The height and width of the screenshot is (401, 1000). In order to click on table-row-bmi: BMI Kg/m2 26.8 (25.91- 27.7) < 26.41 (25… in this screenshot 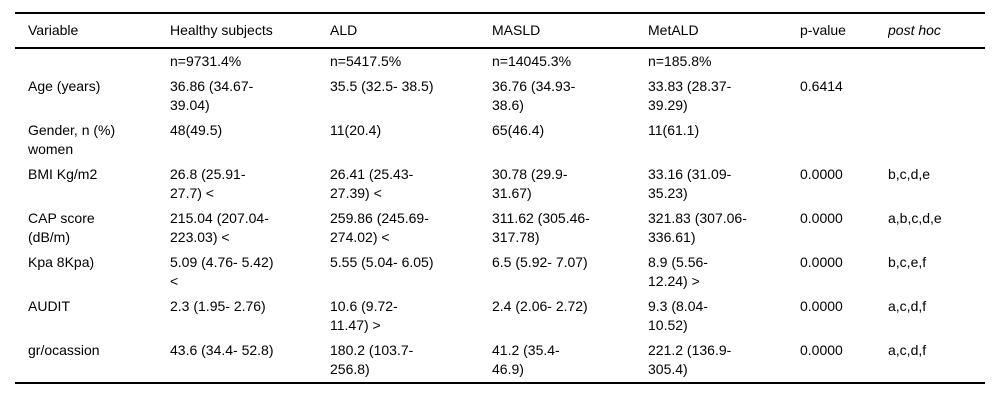, I will do `click(500, 184)`.